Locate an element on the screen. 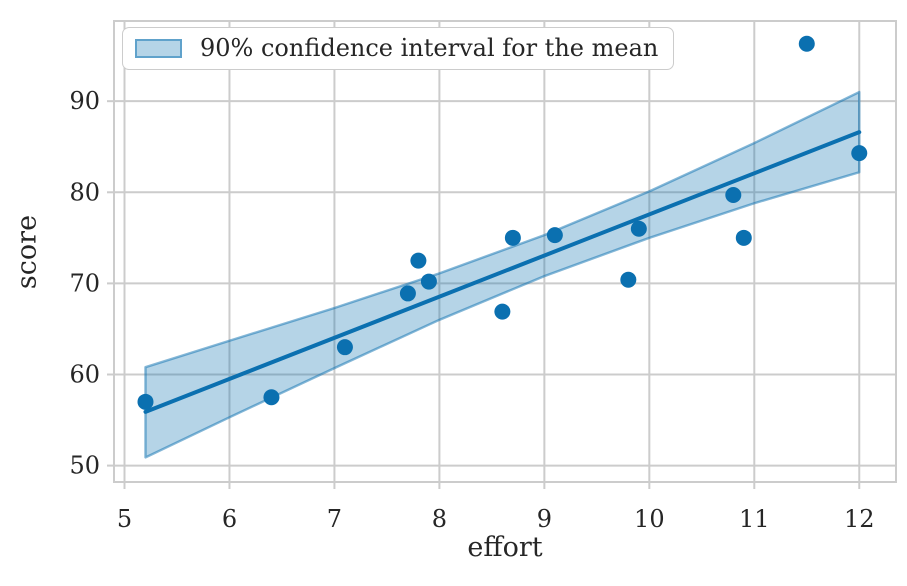  y-tick-label: 50 is located at coordinates (84, 466).